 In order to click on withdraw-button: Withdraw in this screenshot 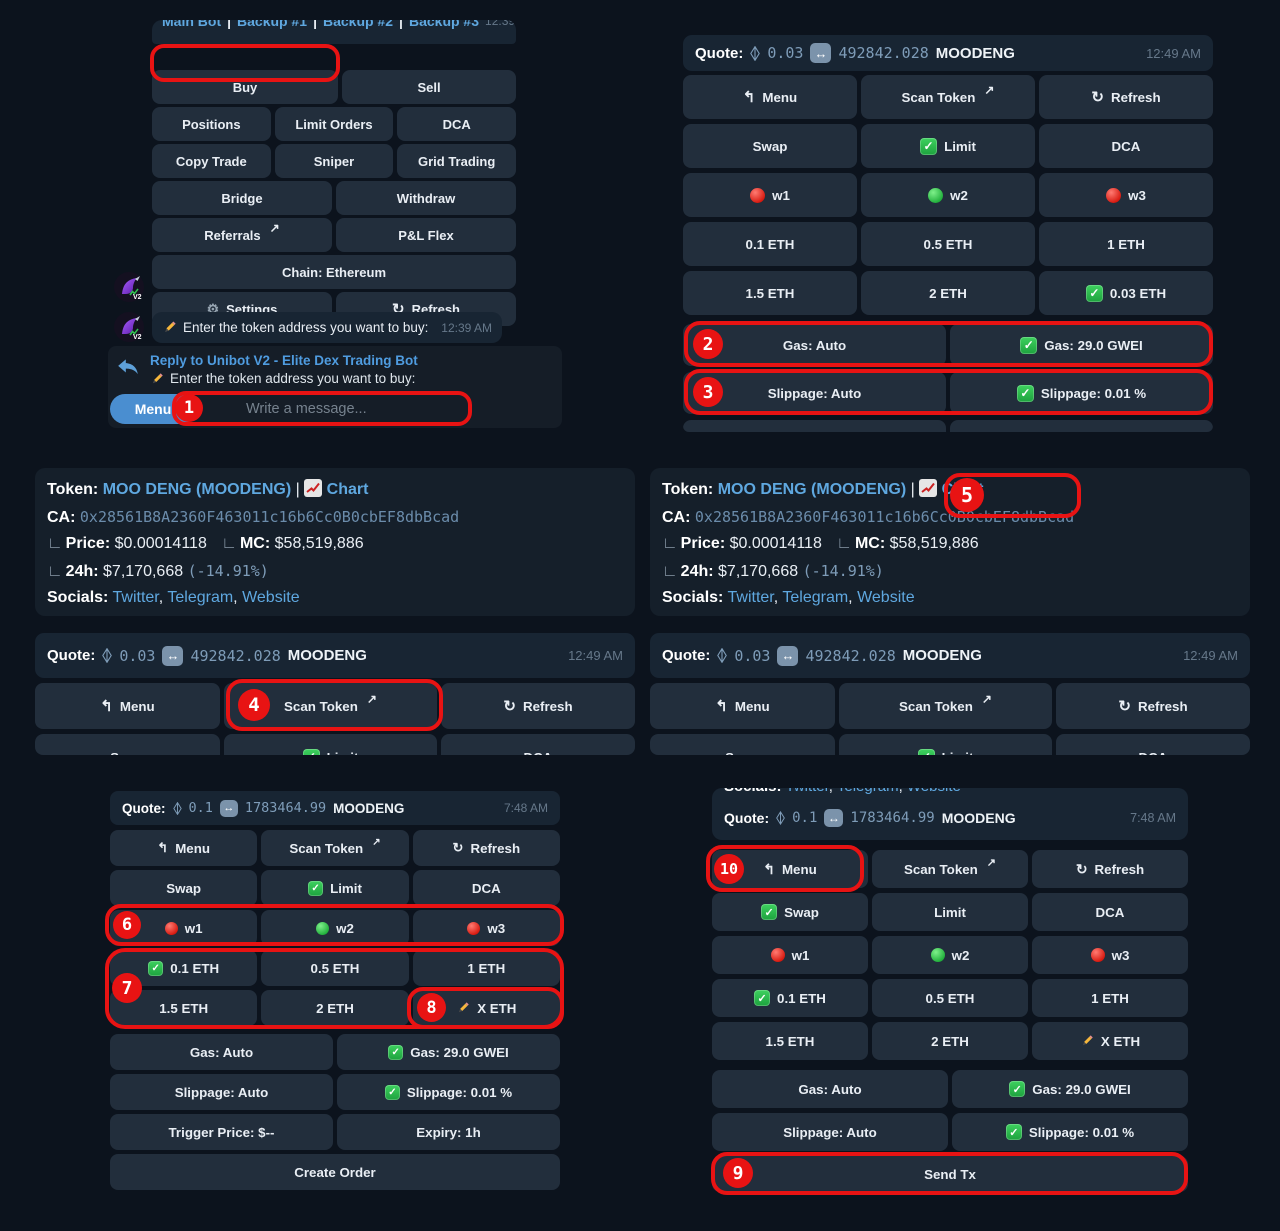, I will do `click(426, 198)`.